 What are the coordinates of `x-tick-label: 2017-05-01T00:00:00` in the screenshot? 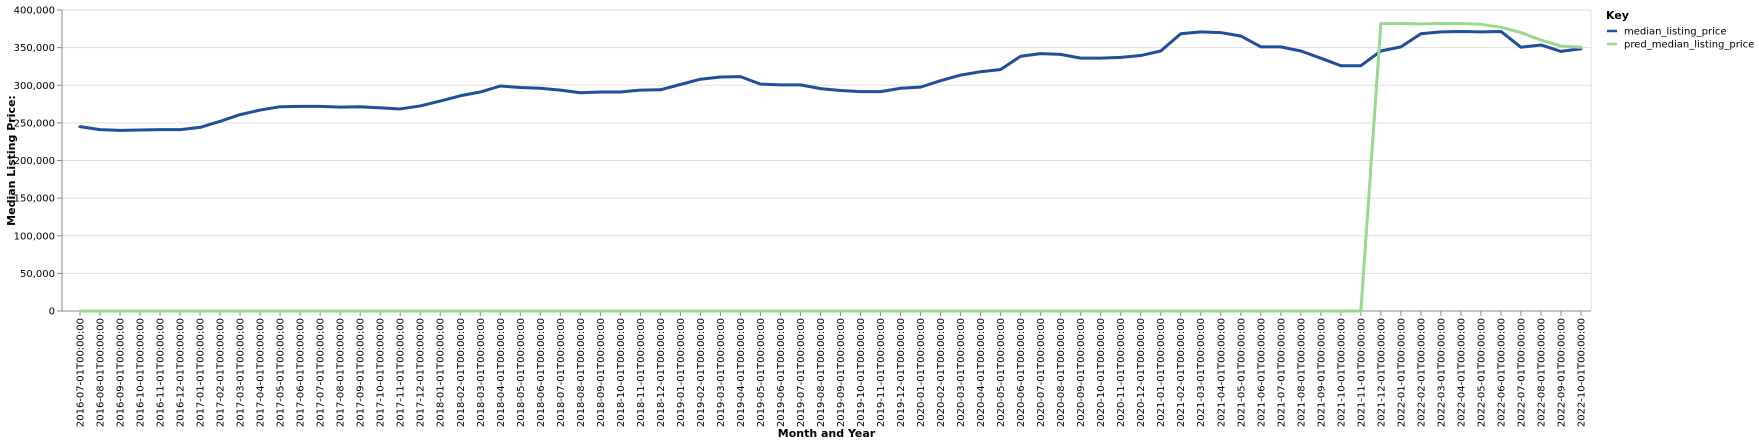 It's located at (281, 372).